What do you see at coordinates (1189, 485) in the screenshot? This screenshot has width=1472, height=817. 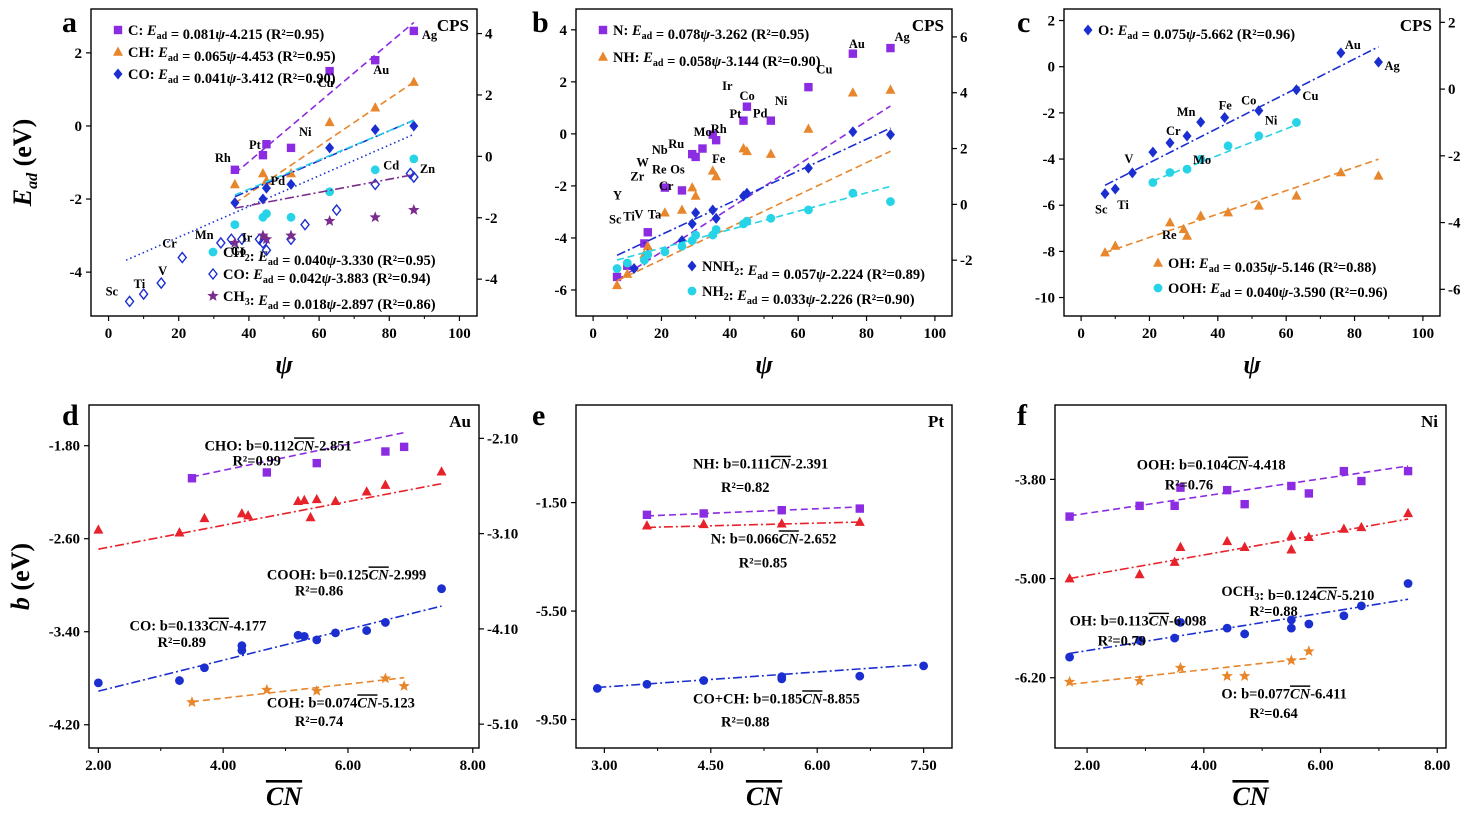 I see `r2-label: R²=0.76` at bounding box center [1189, 485].